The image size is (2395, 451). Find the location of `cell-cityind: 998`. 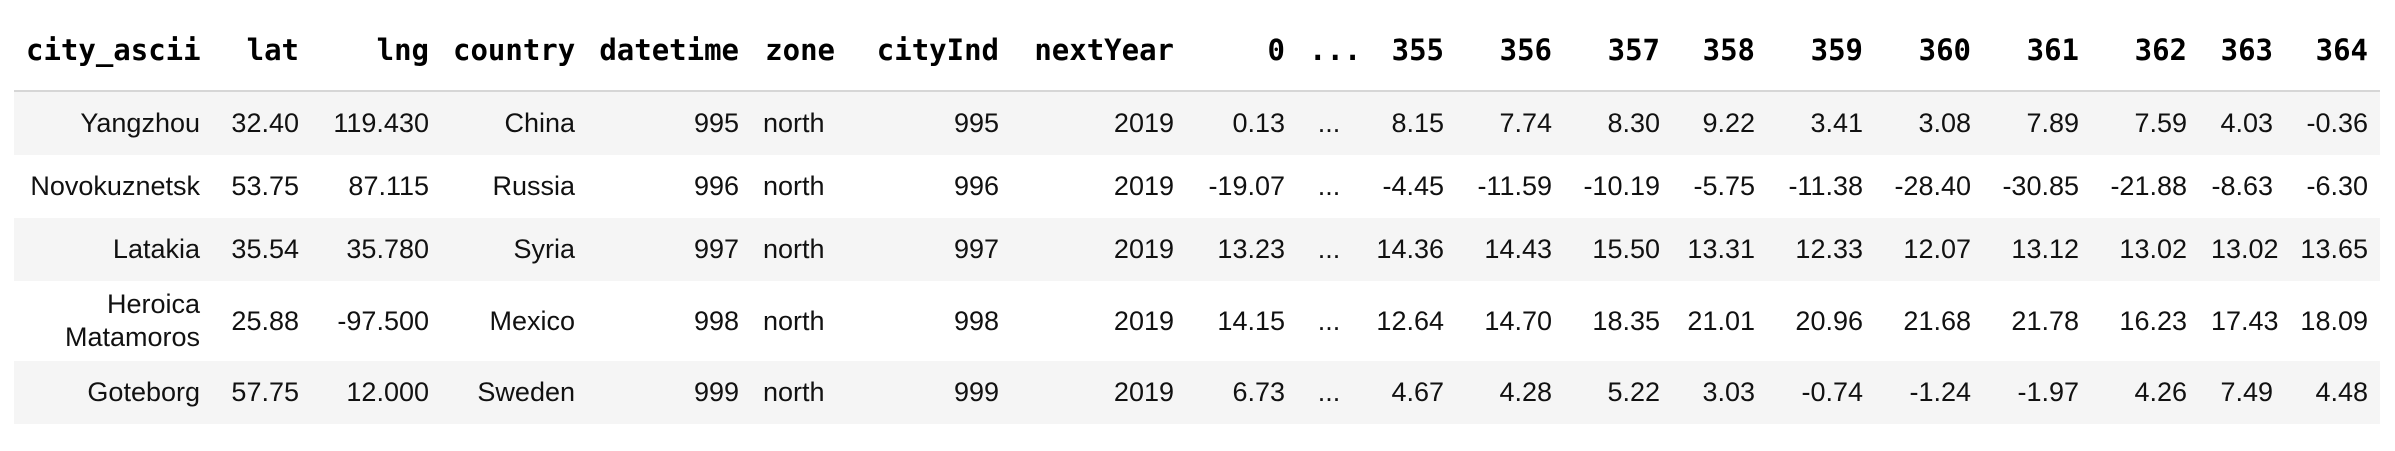

cell-cityind: 998 is located at coordinates (929, 321).